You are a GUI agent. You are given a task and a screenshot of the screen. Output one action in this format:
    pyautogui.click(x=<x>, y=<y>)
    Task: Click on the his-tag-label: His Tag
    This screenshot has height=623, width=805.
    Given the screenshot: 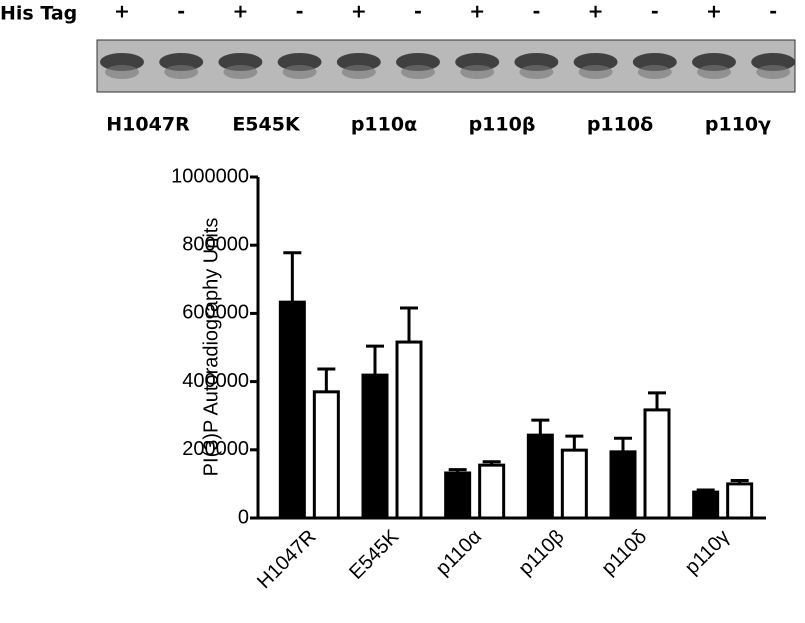 What is the action you would take?
    pyautogui.click(x=38, y=14)
    